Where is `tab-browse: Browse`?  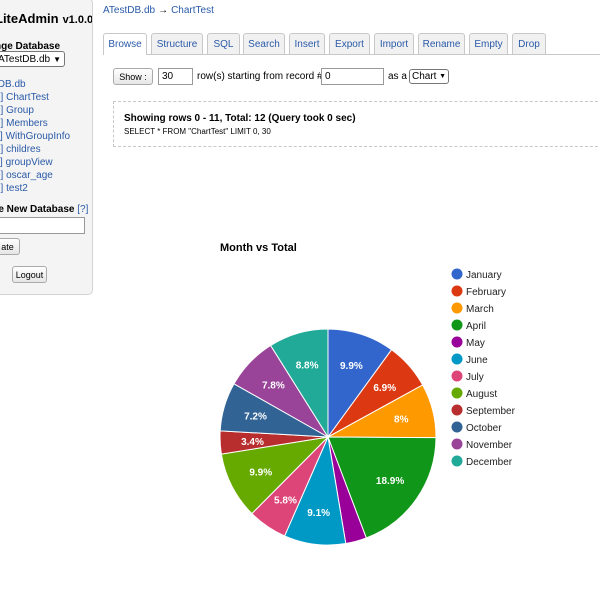
tab-browse: Browse is located at coordinates (125, 44).